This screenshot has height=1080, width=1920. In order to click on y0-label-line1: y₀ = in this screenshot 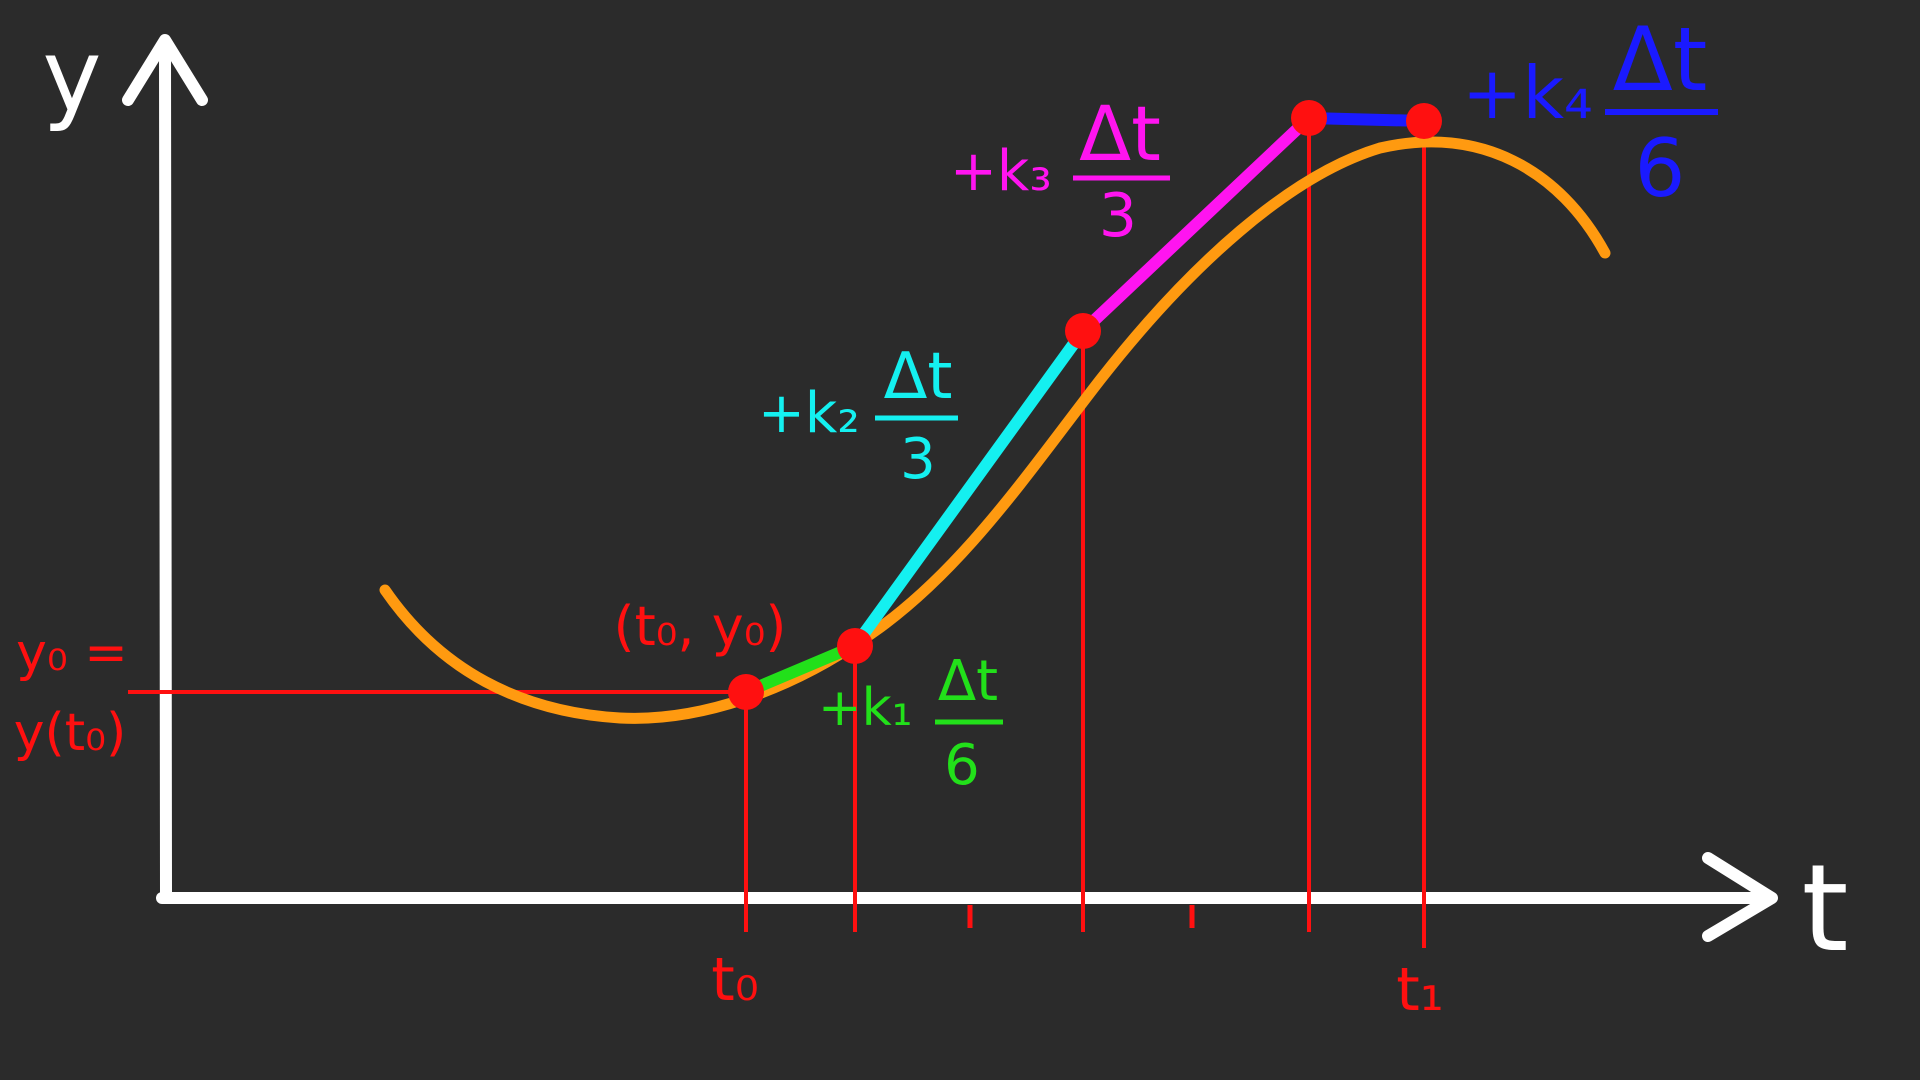, I will do `click(72, 653)`.